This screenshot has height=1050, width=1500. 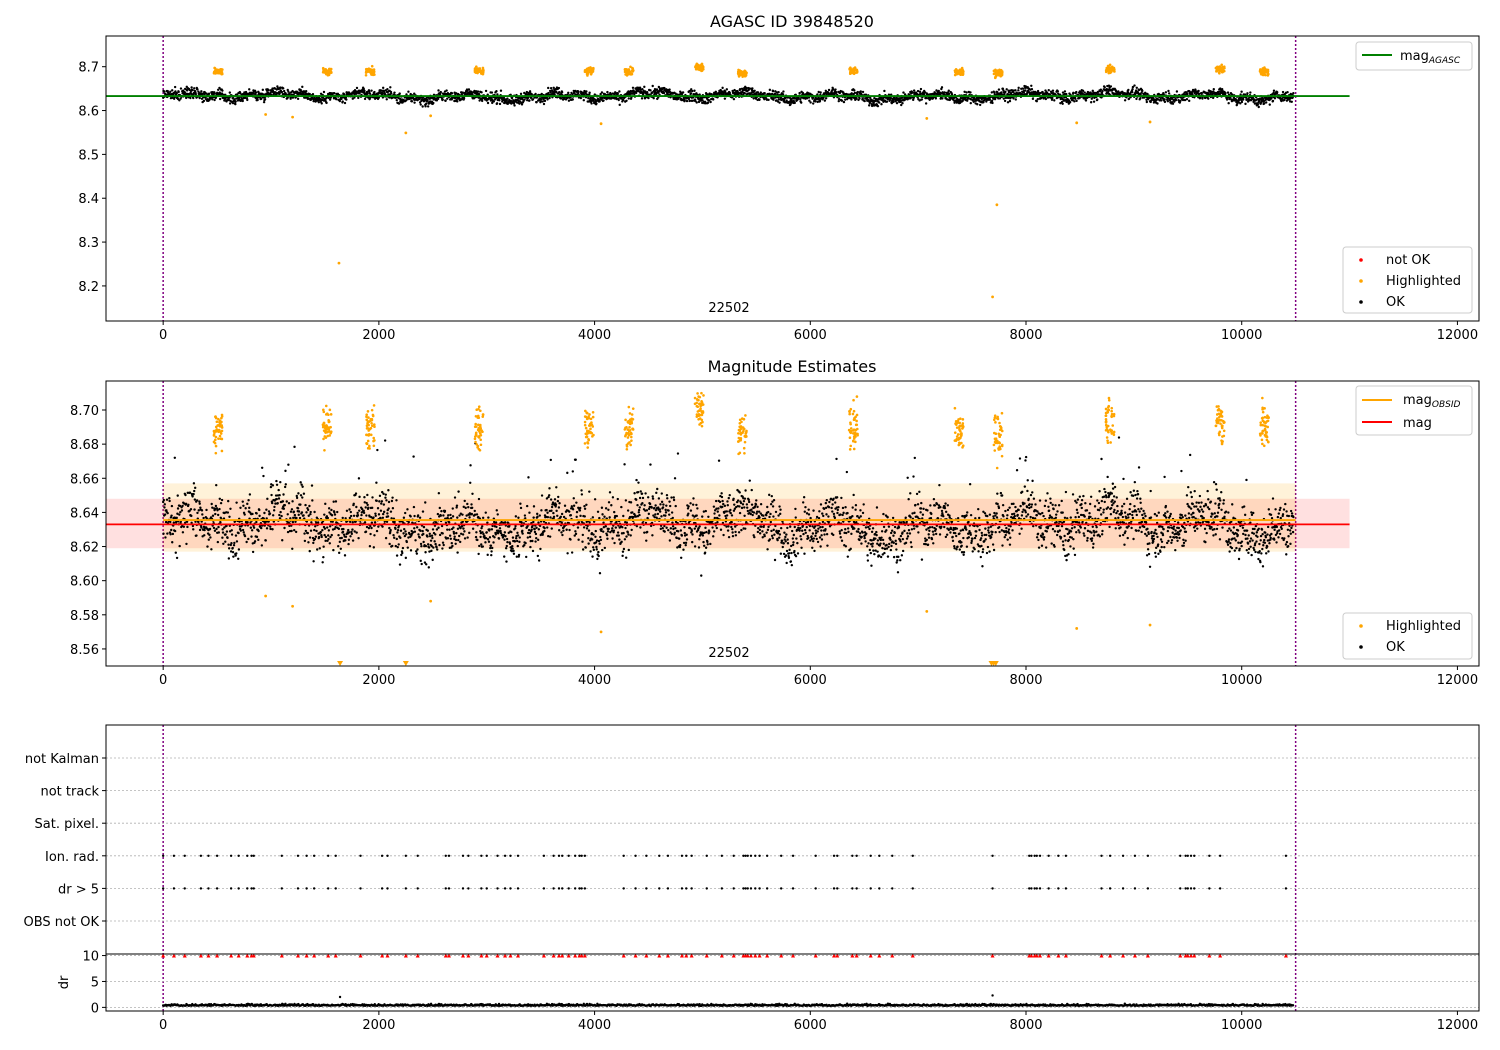 What do you see at coordinates (1241, 335) in the screenshot?
I see `panel1-xtick-label: 10000` at bounding box center [1241, 335].